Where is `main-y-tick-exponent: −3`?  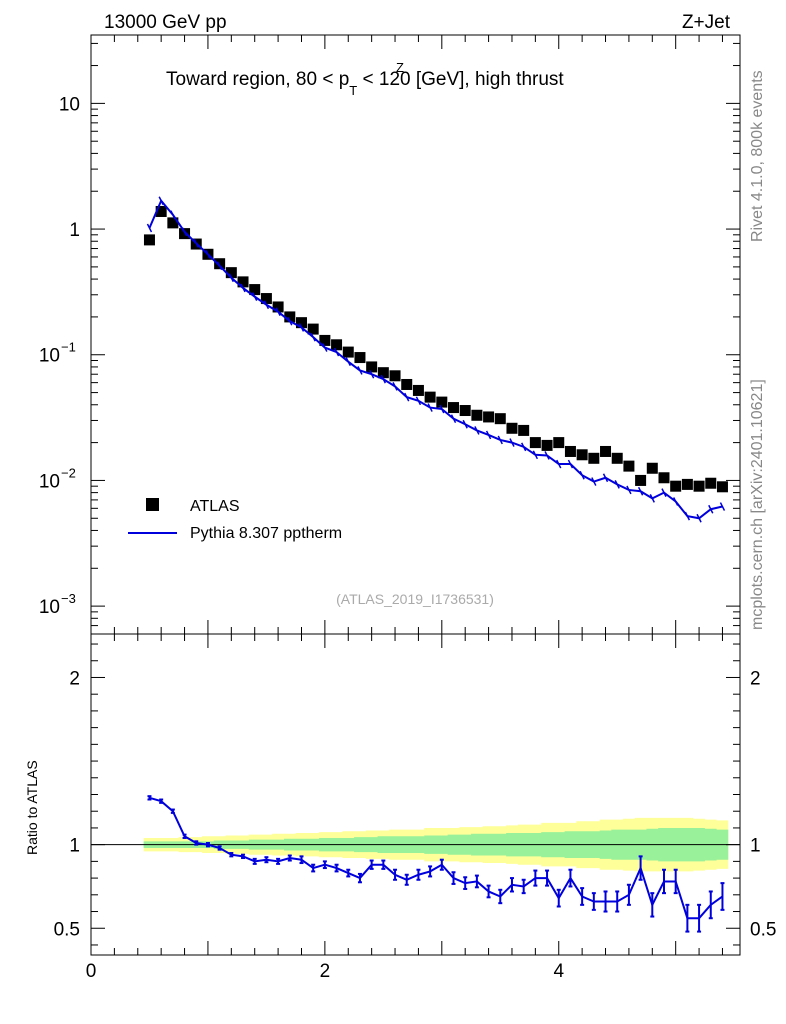 main-y-tick-exponent: −3 is located at coordinates (68, 598).